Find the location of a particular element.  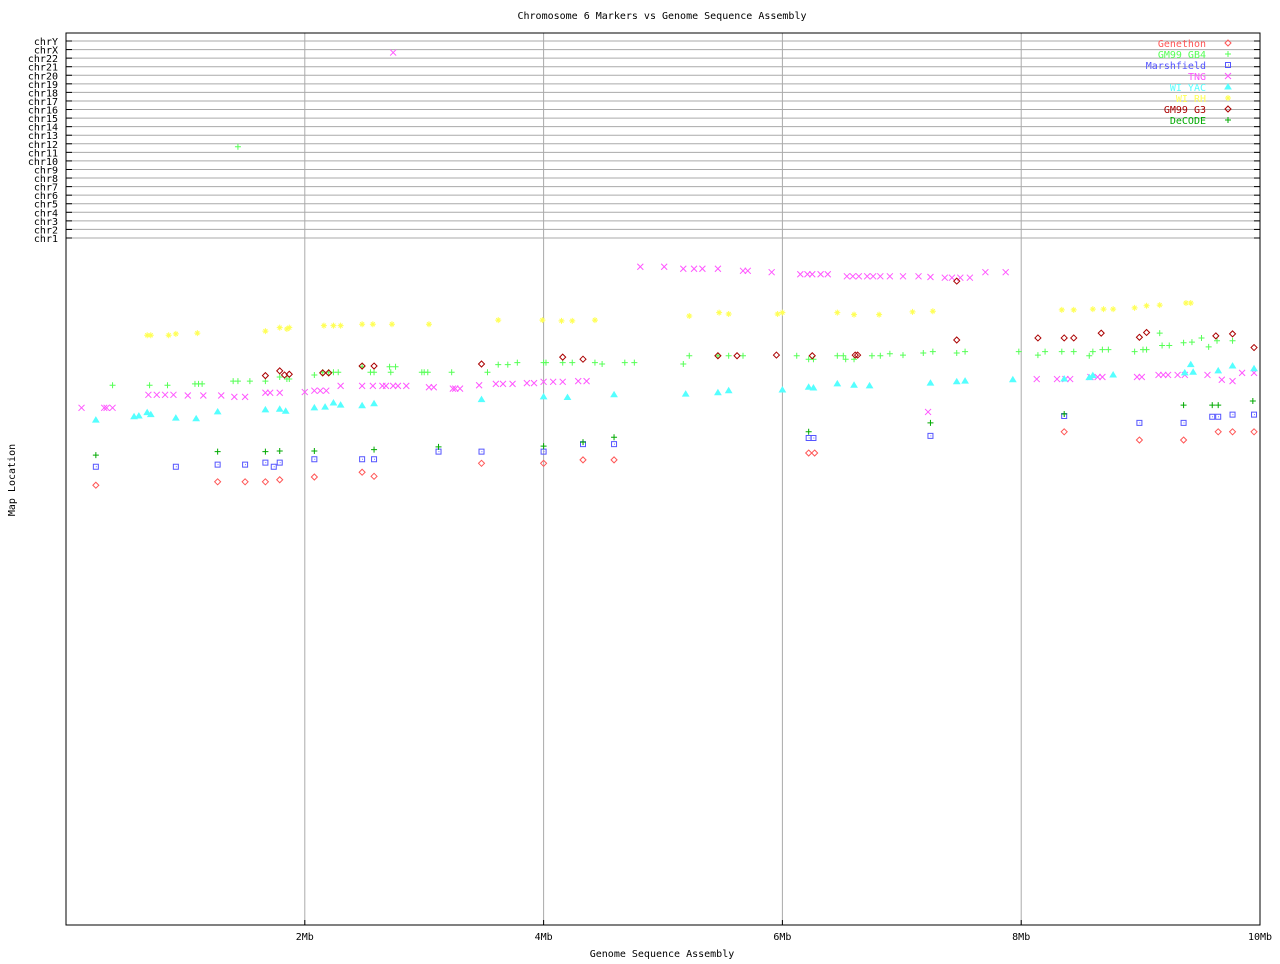

chromosome-label: chr3 is located at coordinates (46, 222).